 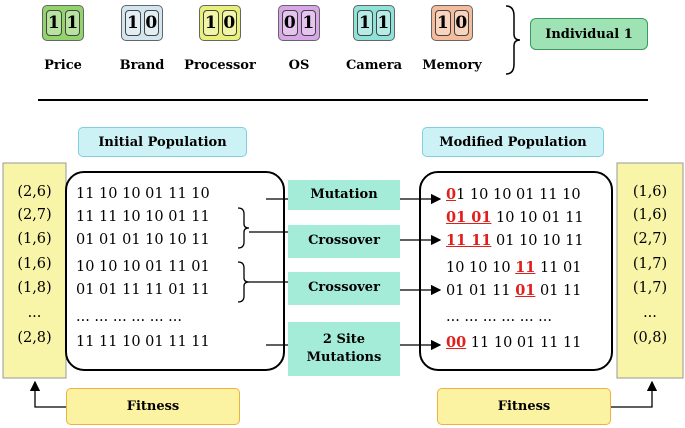 I want to click on changed-genes: 01, so click(x=525, y=290).